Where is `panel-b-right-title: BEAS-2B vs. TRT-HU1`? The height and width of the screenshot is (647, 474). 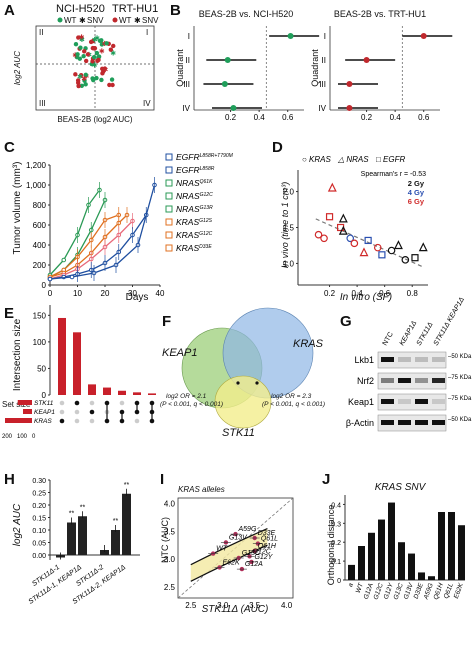
panel-b-right-title: BEAS-2B vs. TRT-HU1 is located at coordinates (380, 14).